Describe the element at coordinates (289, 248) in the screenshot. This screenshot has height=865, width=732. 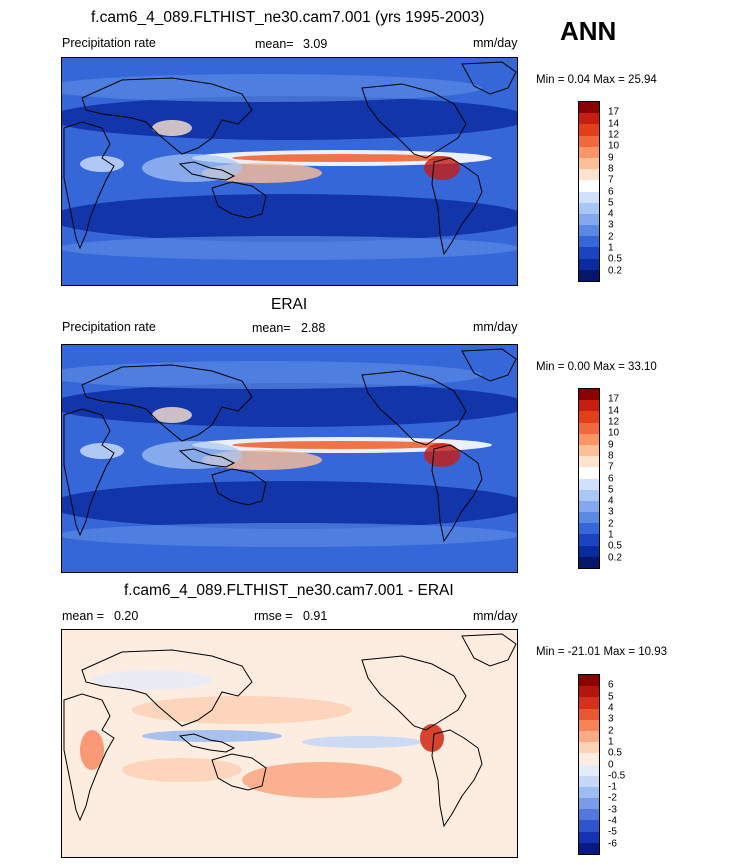
I see `storm-track-south` at that location.